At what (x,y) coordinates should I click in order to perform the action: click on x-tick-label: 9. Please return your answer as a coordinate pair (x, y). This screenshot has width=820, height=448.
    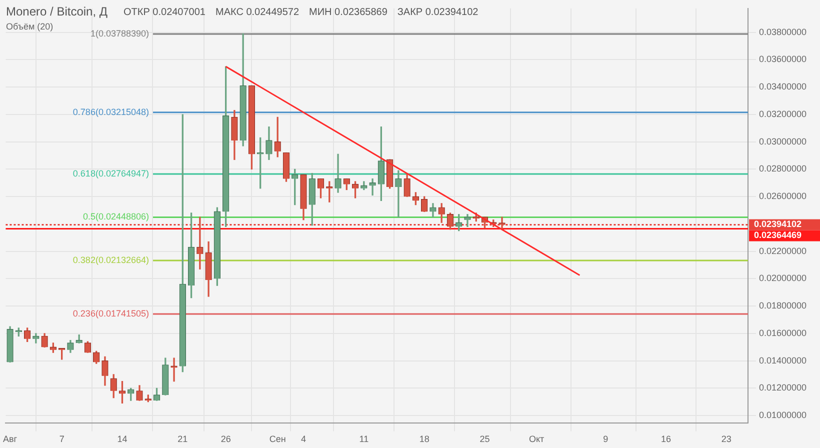
    Looking at the image, I should click on (605, 439).